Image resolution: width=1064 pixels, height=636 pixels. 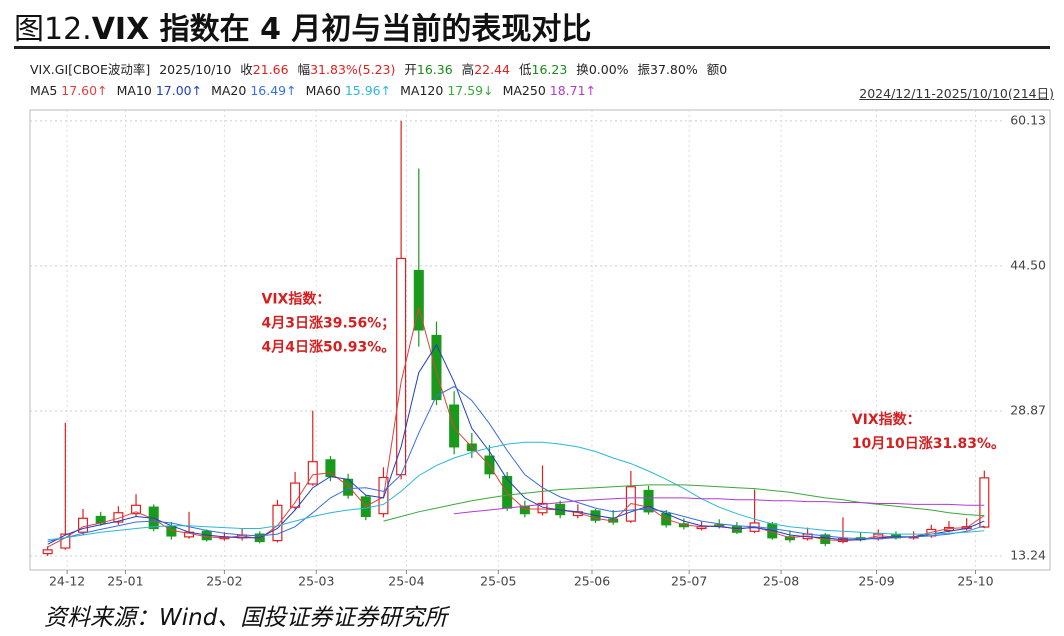 What do you see at coordinates (1028, 119) in the screenshot?
I see `y-tick-label: 60.13` at bounding box center [1028, 119].